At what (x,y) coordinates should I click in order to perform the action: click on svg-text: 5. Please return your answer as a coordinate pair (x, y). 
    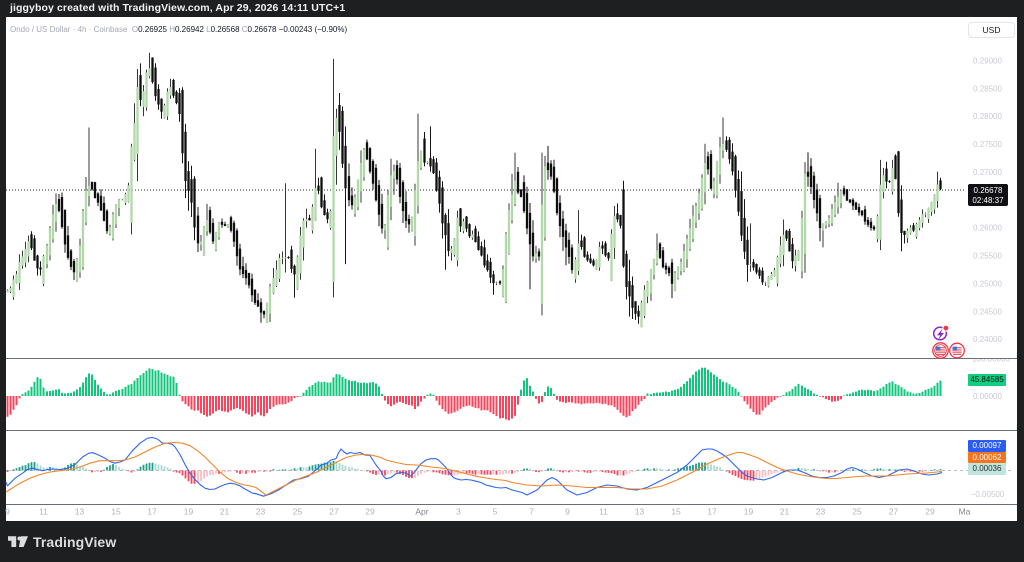
    Looking at the image, I should click on (495, 512).